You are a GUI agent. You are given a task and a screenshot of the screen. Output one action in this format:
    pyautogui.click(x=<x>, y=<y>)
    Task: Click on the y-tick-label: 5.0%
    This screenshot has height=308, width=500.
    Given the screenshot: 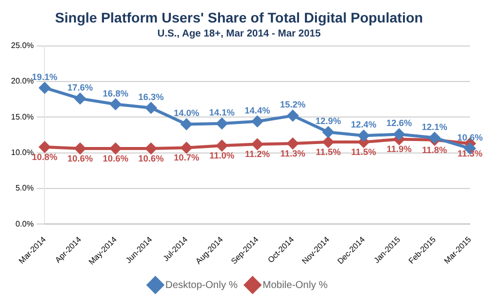 What is the action you would take?
    pyautogui.click(x=24, y=188)
    